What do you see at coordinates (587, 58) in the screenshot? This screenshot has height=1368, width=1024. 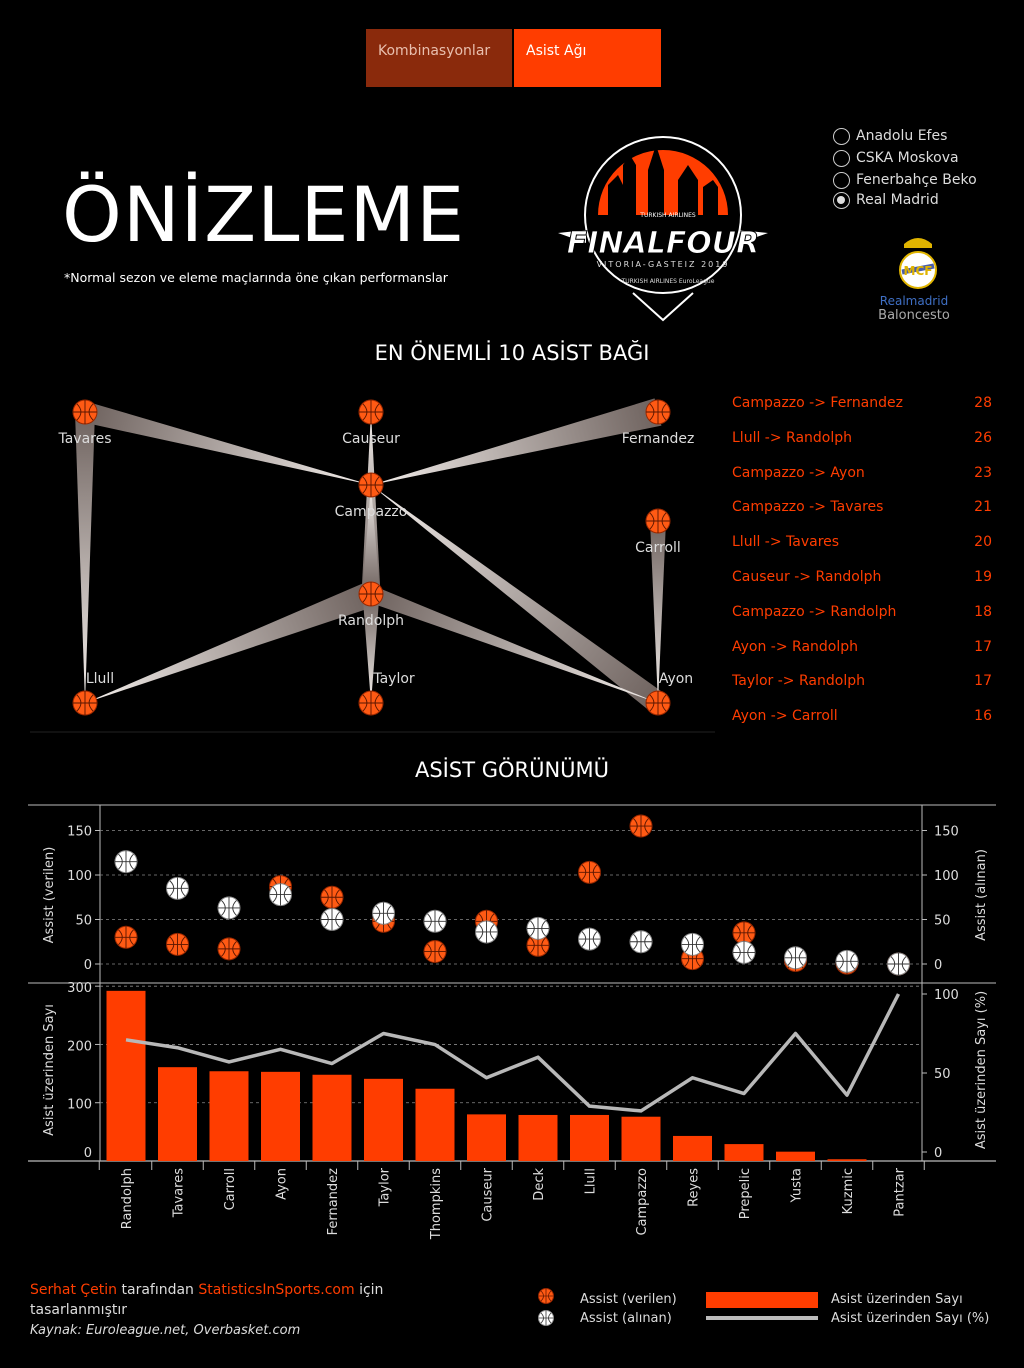 I see `tab-asist-agi: Asist Ağı` at bounding box center [587, 58].